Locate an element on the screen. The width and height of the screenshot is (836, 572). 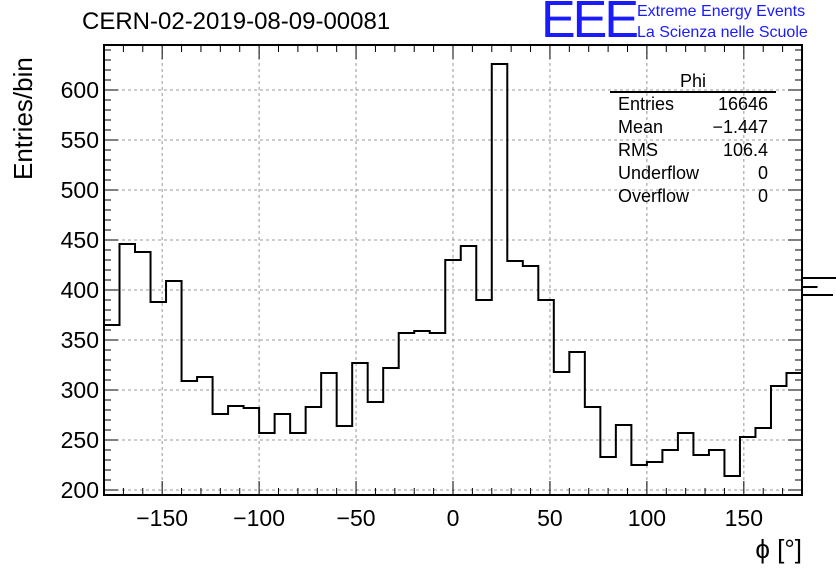
x-tick-label: 0 is located at coordinates (453, 518).